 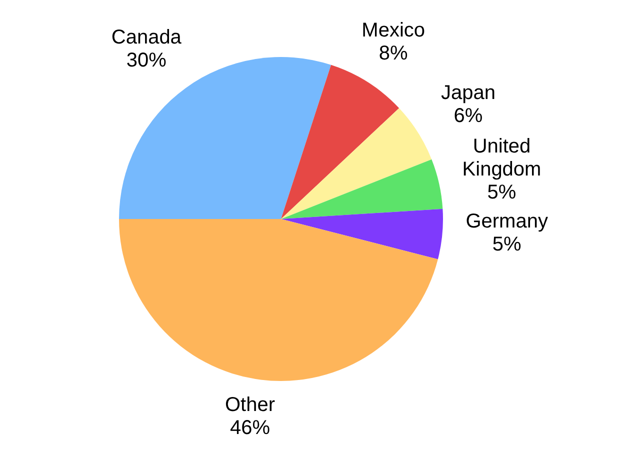 What do you see at coordinates (146, 37) in the screenshot?
I see `slice-label: Canada` at bounding box center [146, 37].